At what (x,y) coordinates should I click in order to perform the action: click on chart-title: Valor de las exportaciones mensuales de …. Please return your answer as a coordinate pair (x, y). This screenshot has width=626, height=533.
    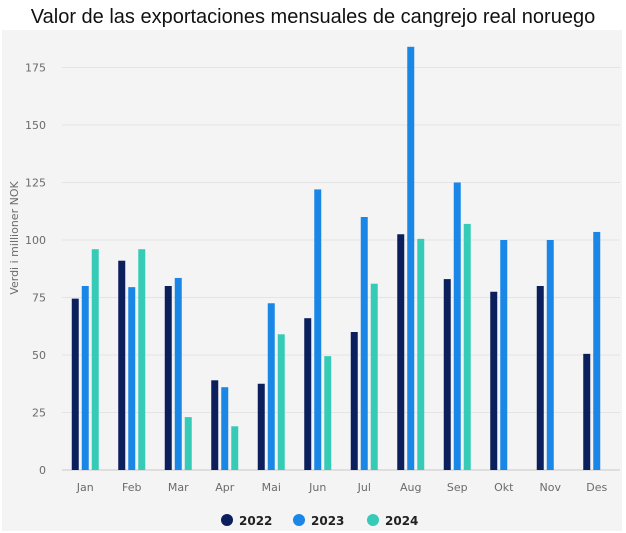
    Looking at the image, I should click on (313, 17).